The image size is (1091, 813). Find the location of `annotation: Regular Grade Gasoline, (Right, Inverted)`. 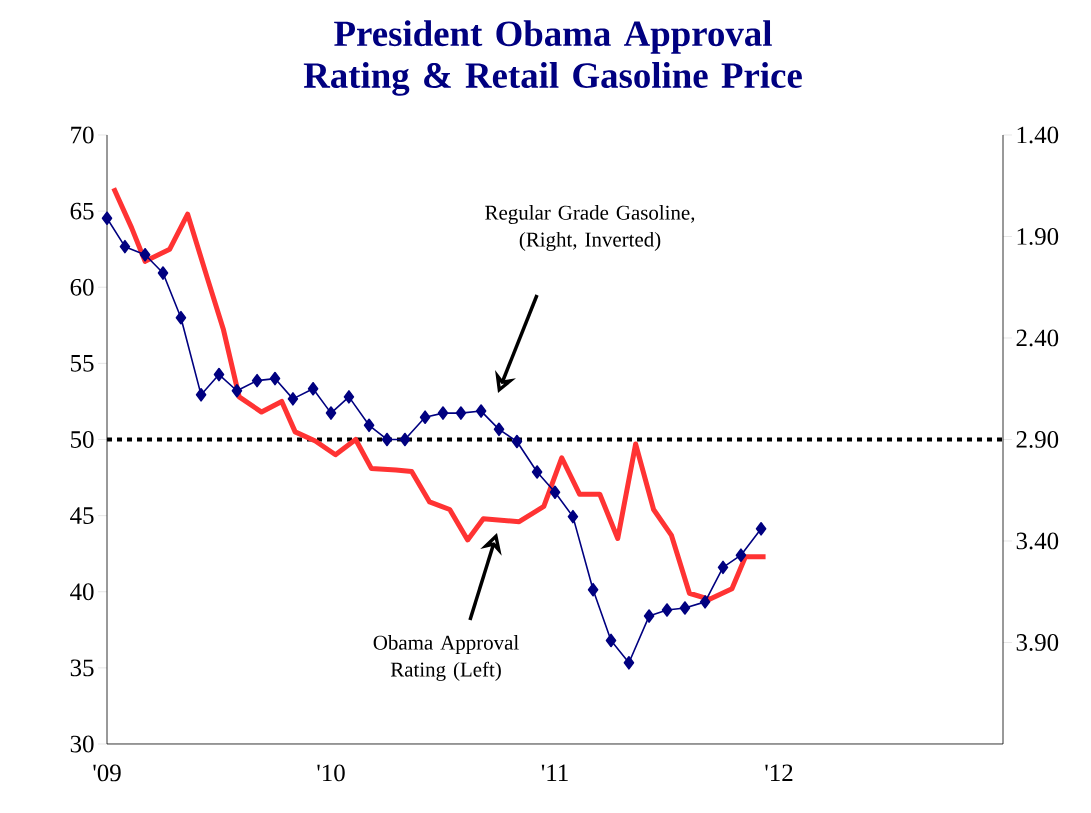

annotation: Regular Grade Gasoline, (Right, Inverted) is located at coordinates (590, 228).